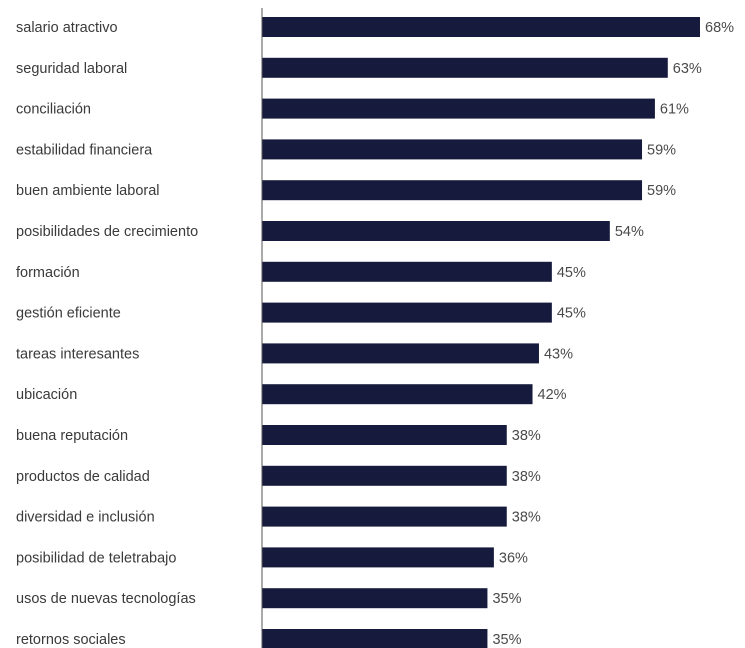  What do you see at coordinates (674, 110) in the screenshot?
I see `value-label: 61%` at bounding box center [674, 110].